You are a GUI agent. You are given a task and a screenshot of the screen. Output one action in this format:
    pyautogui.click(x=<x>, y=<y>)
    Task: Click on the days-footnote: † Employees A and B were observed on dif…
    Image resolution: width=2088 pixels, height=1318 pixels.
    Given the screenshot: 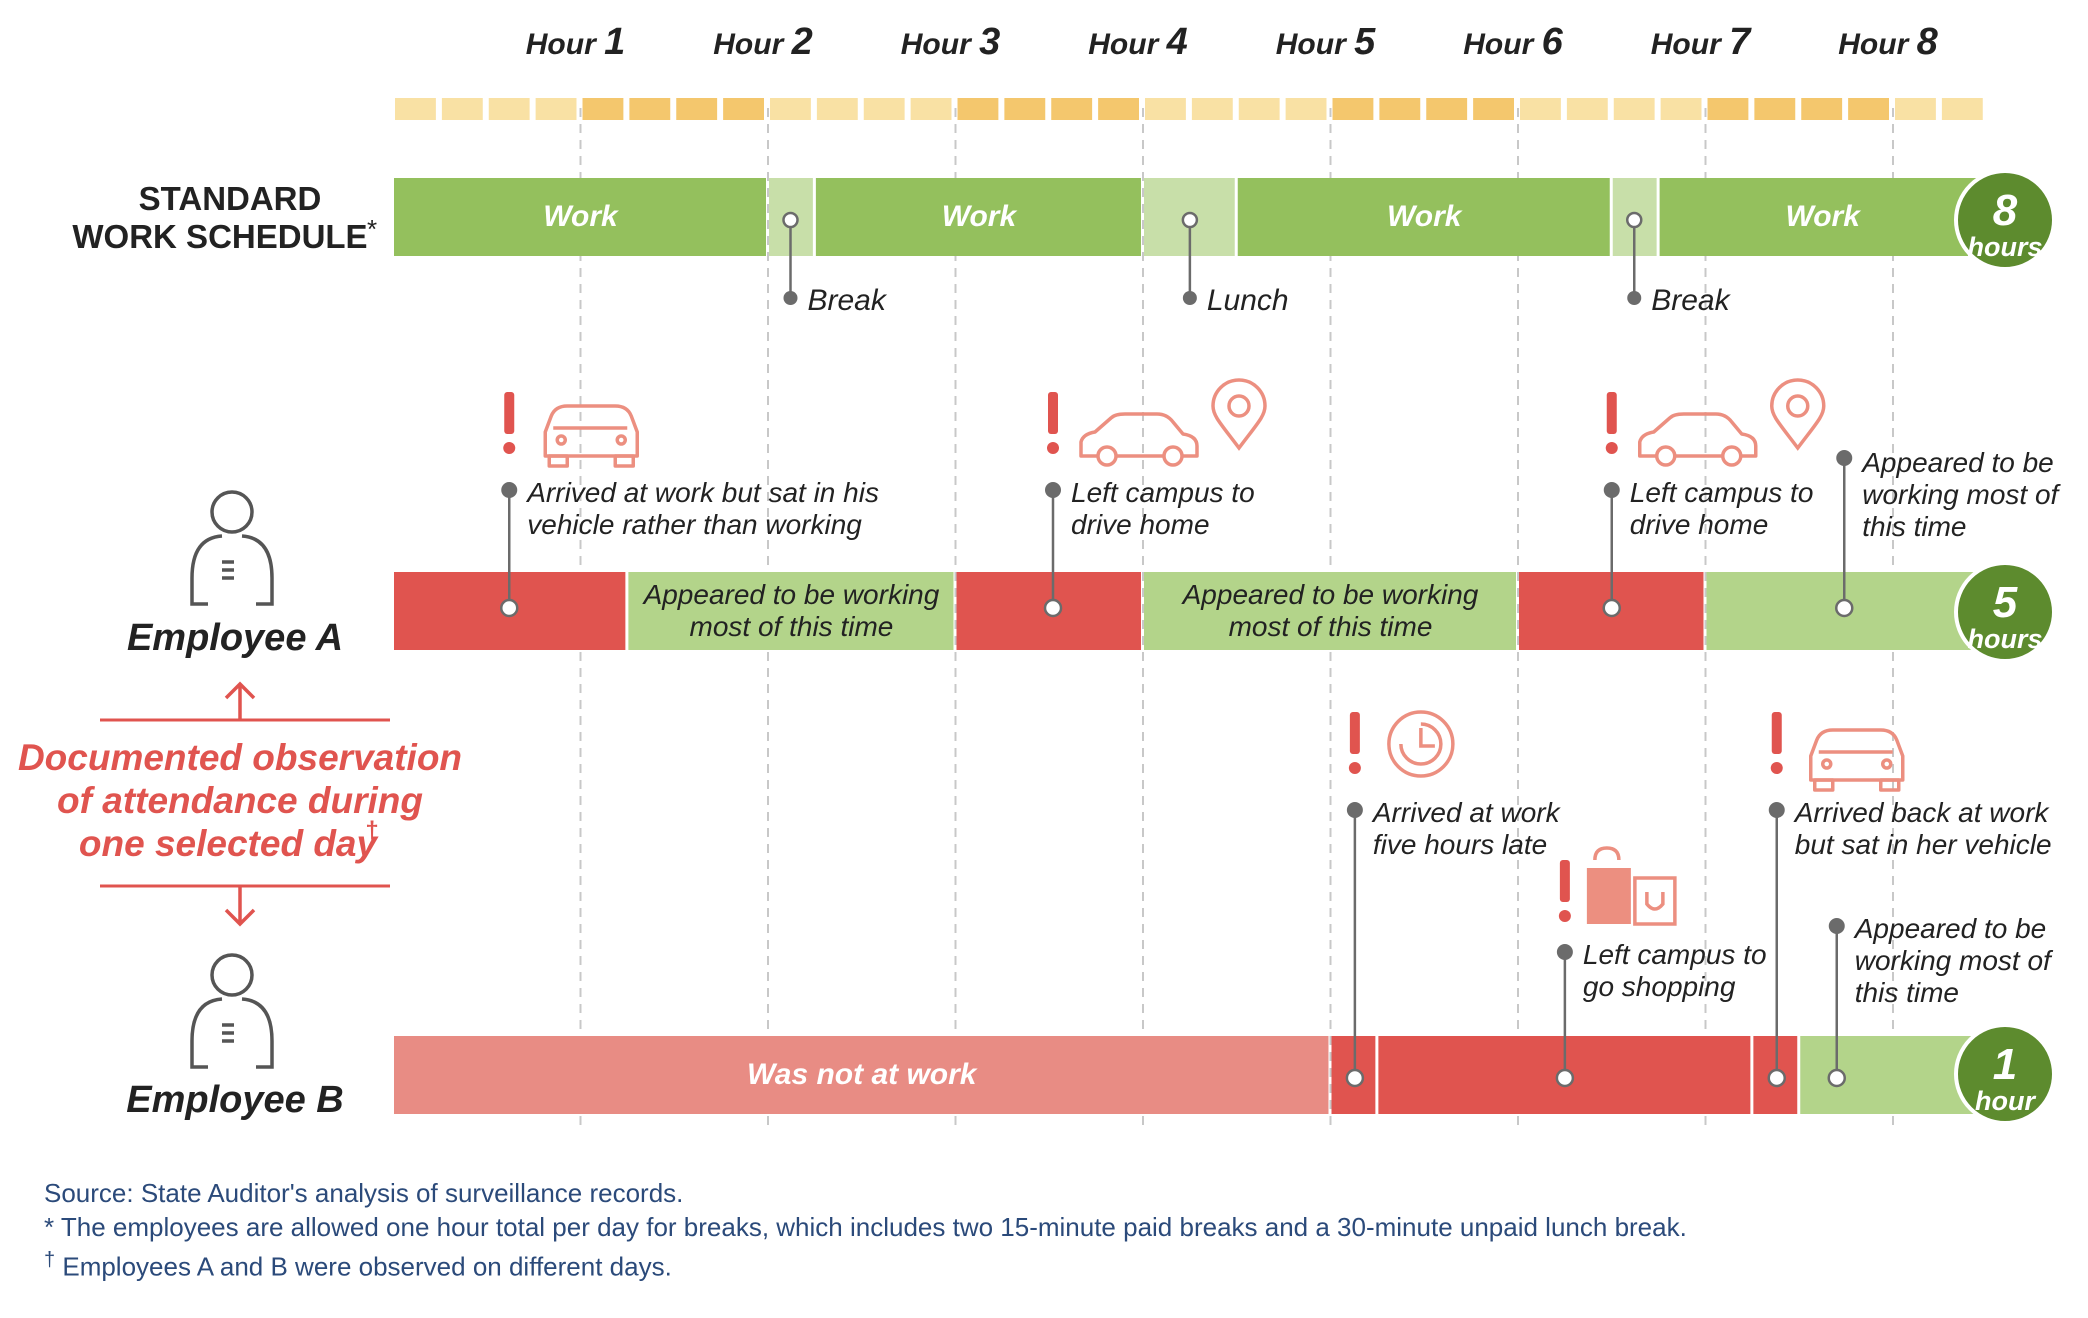 What is the action you would take?
    pyautogui.click(x=358, y=1265)
    